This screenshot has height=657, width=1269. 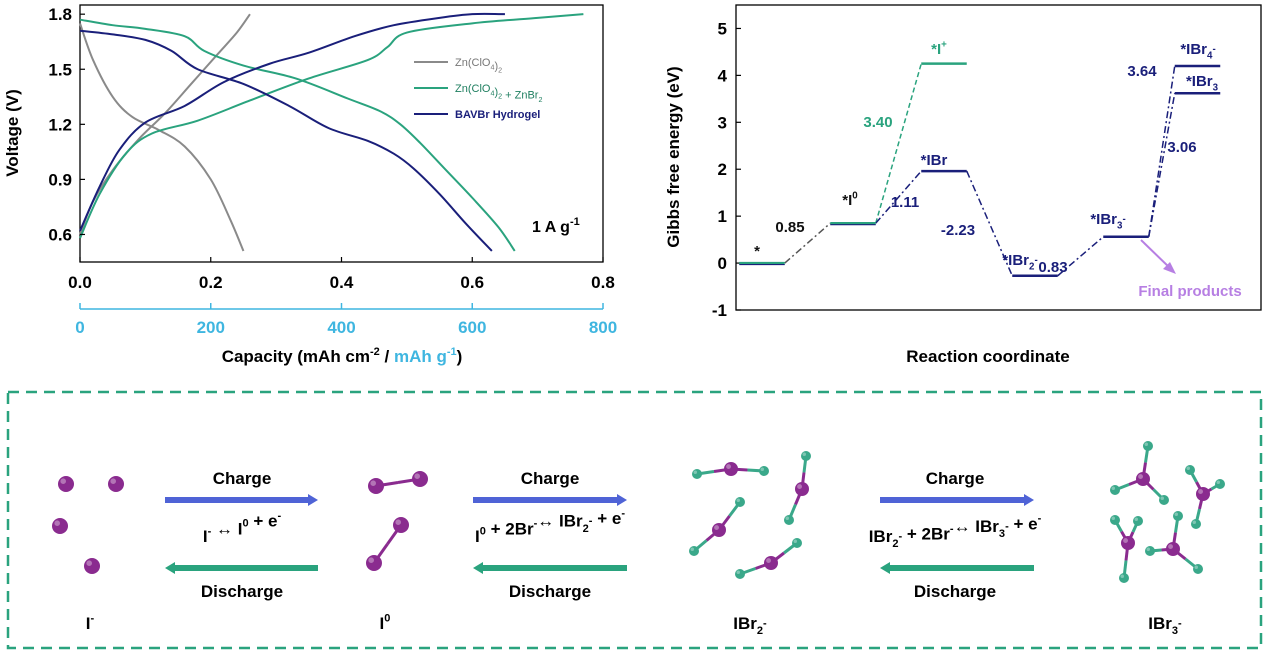 What do you see at coordinates (12, 133) in the screenshot?
I see `y-axis-label: Voltage (V)` at bounding box center [12, 133].